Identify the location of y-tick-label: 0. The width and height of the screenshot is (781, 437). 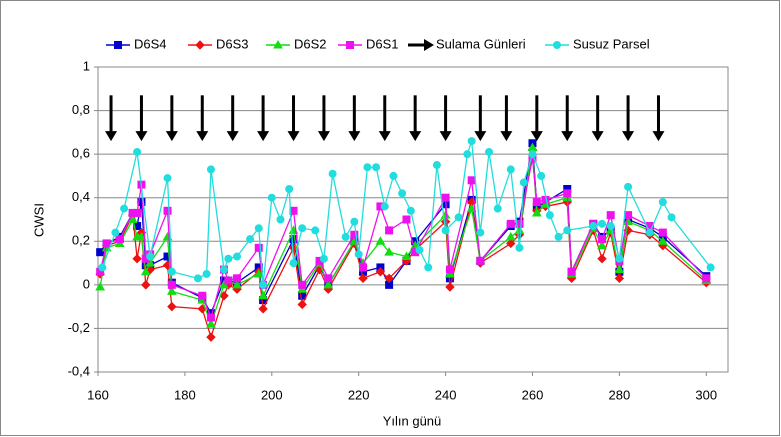
(86, 283).